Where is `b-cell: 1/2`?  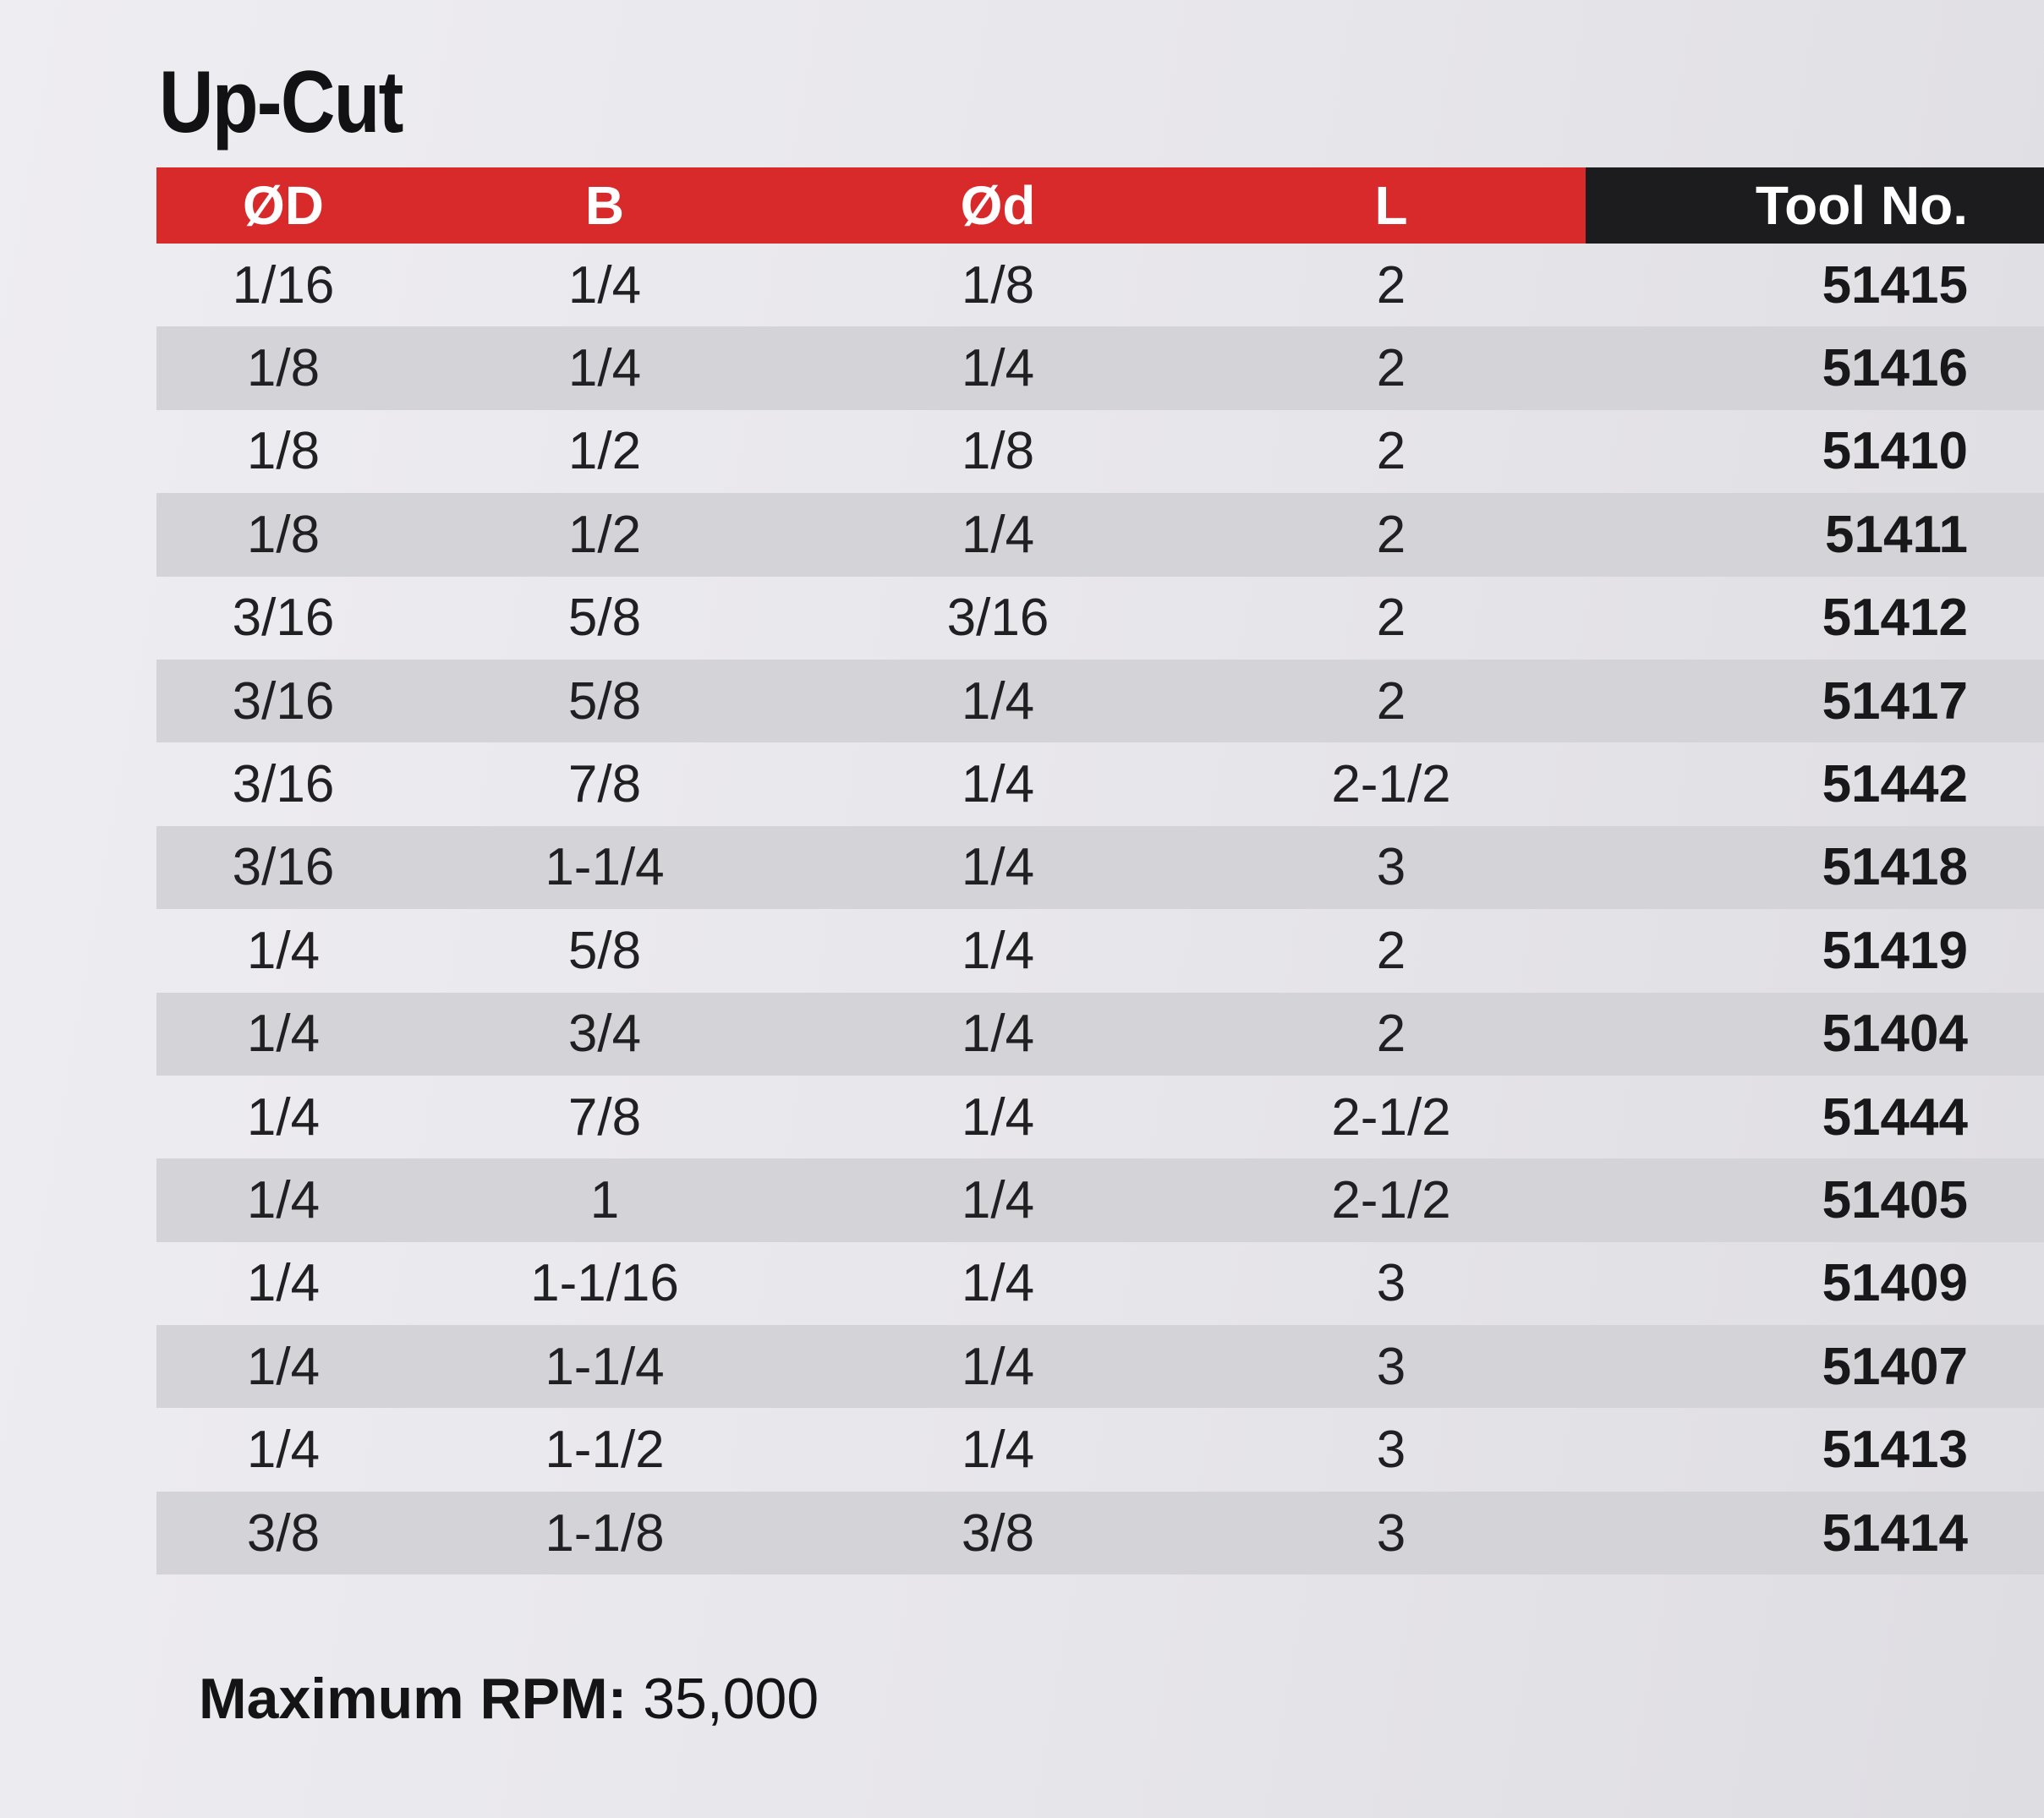
b-cell: 1/2 is located at coordinates (604, 452).